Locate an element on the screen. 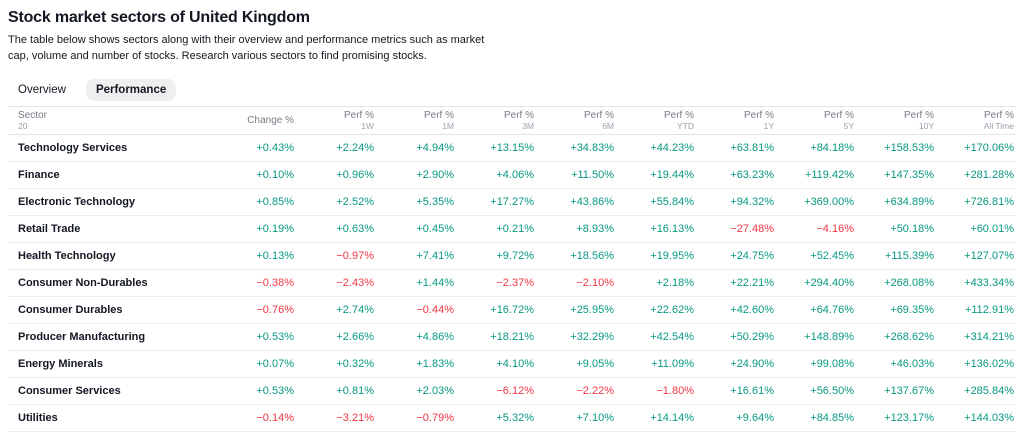 This screenshot has width=1024, height=432. sector-name: Consumer Durables is located at coordinates (70, 310).